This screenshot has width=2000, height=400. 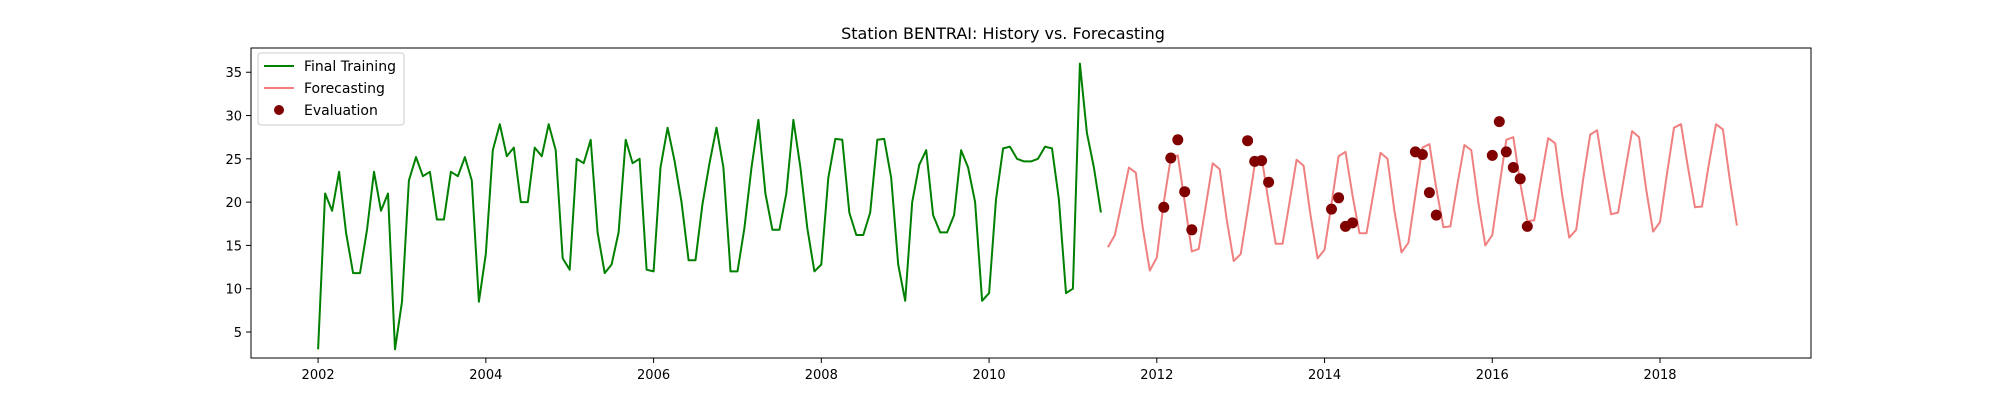 I want to click on y-axis: 5 10 15 20 25 30 35, so click(x=238, y=203).